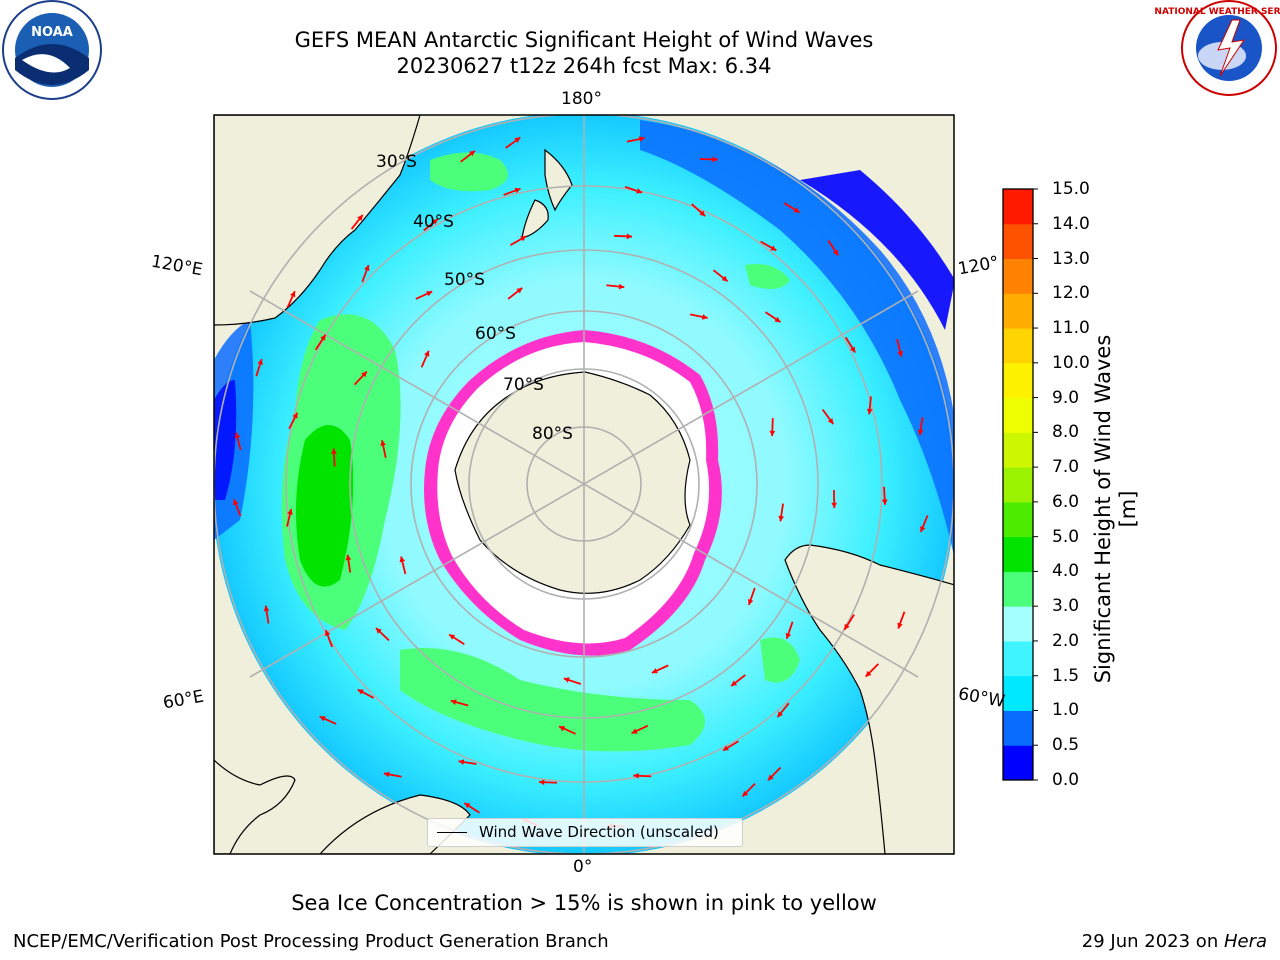  What do you see at coordinates (1066, 710) in the screenshot?
I see `colorbar-tick-label: 1.0` at bounding box center [1066, 710].